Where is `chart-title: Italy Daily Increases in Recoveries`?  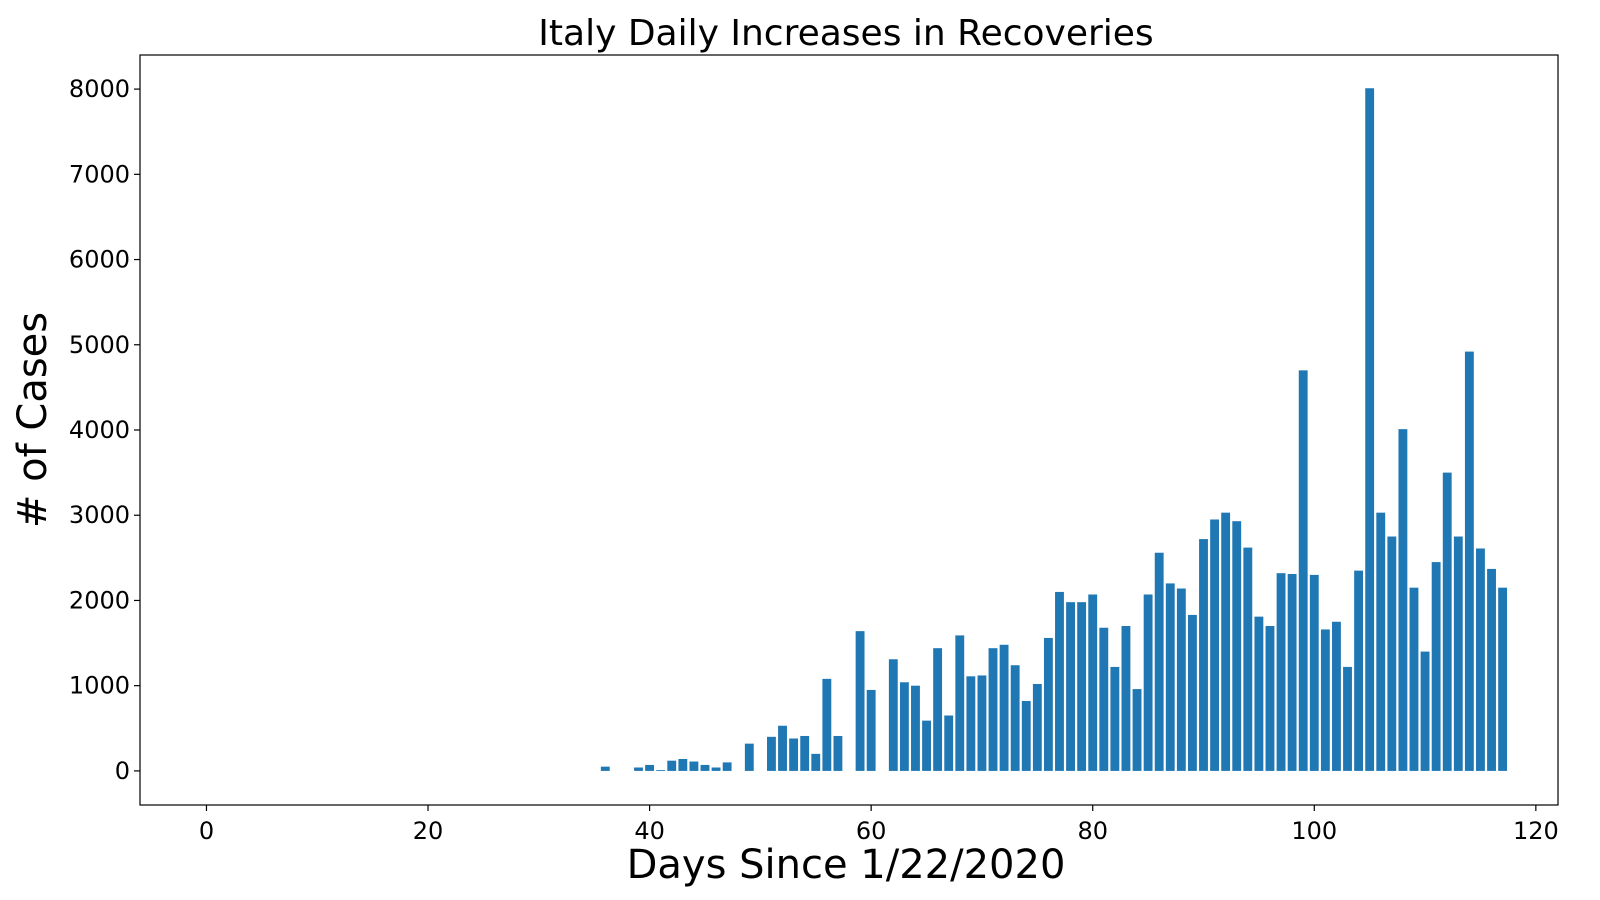
chart-title: Italy Daily Increases in Recoveries is located at coordinates (845, 33).